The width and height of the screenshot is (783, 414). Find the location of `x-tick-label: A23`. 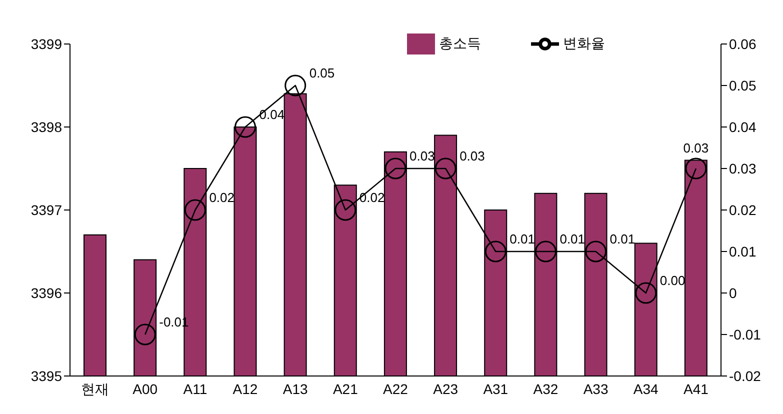

x-tick-label: A23 is located at coordinates (445, 388).